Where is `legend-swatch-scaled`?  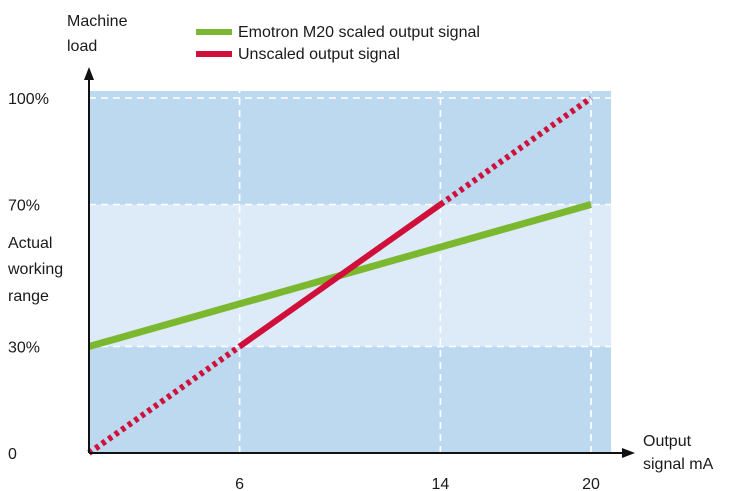
legend-swatch-scaled is located at coordinates (214, 32).